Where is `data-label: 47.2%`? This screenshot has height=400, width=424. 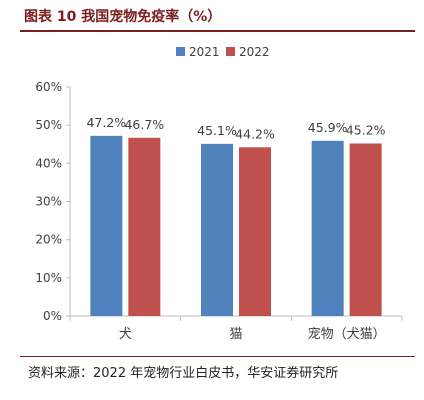
data-label: 47.2% is located at coordinates (106, 122).